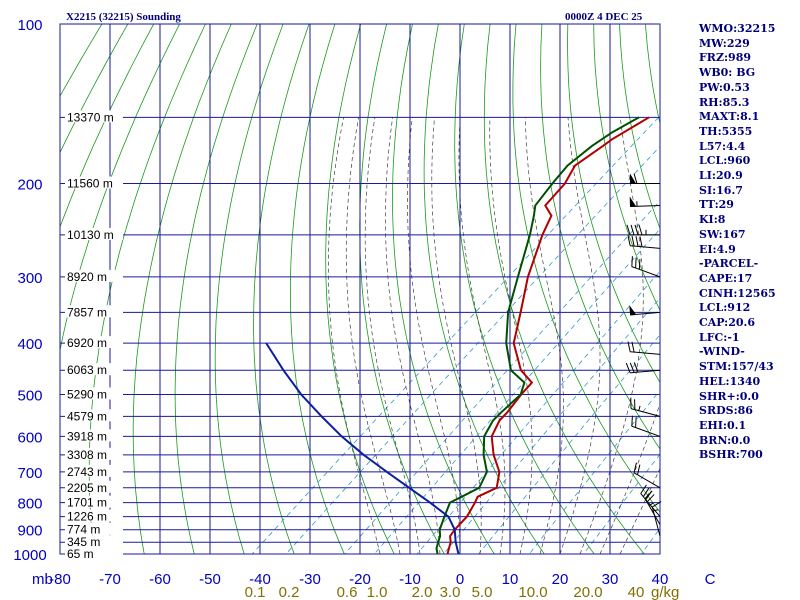 This screenshot has width=800, height=600. Describe the element at coordinates (87, 343) in the screenshot. I see `height-label: 6920 m` at that location.